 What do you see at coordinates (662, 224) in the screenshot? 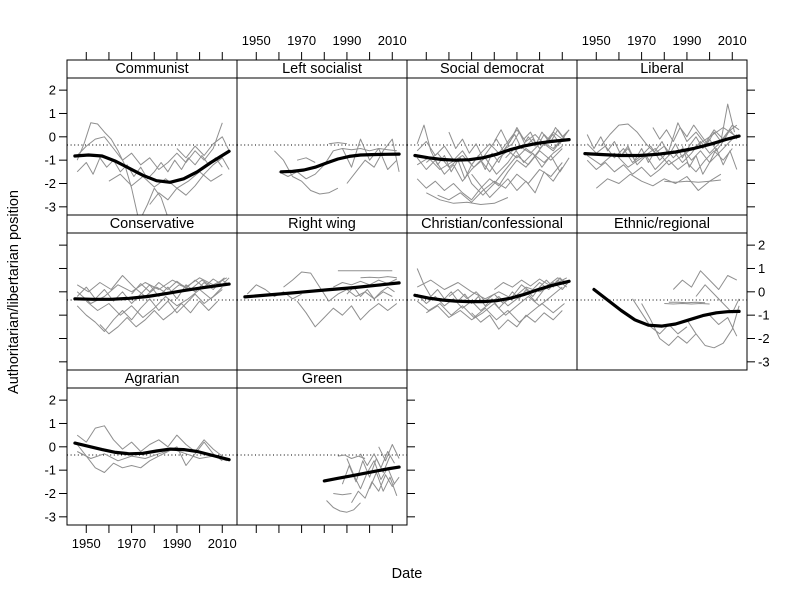
I see `panel-strip-ethnic-regional: Ethnic/regional` at bounding box center [662, 224].